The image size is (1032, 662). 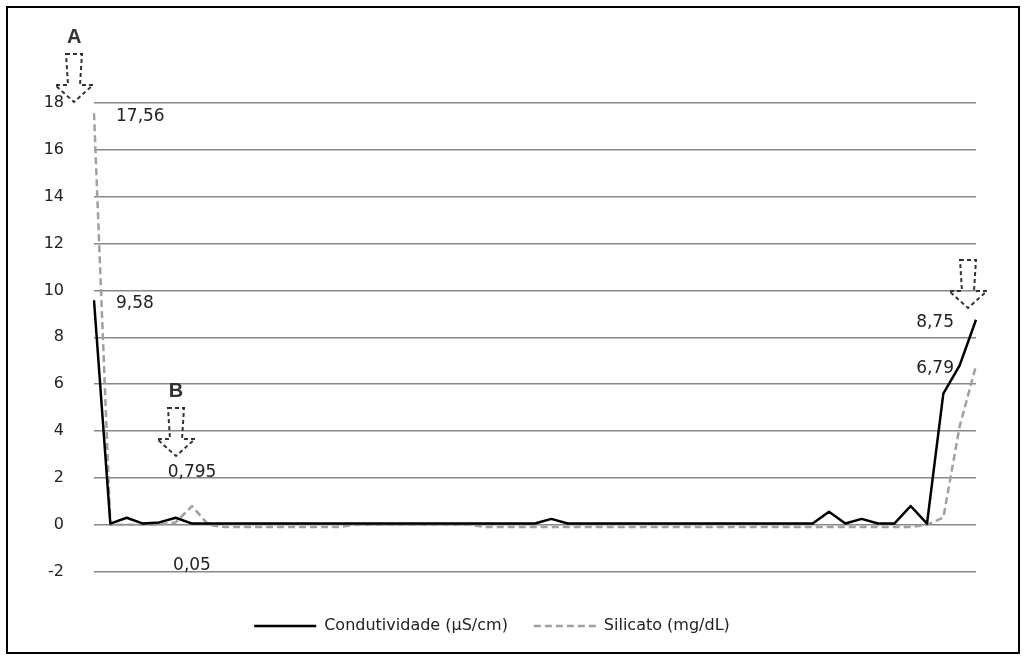 I want to click on data-label: 6,79, so click(x=935, y=367).